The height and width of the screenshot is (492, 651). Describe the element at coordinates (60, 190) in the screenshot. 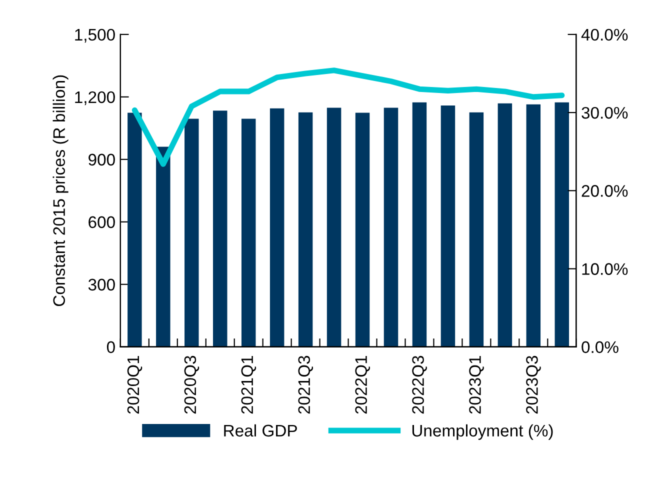

I see `y-axis-title: Constant 2015 prices (R billion)` at that location.